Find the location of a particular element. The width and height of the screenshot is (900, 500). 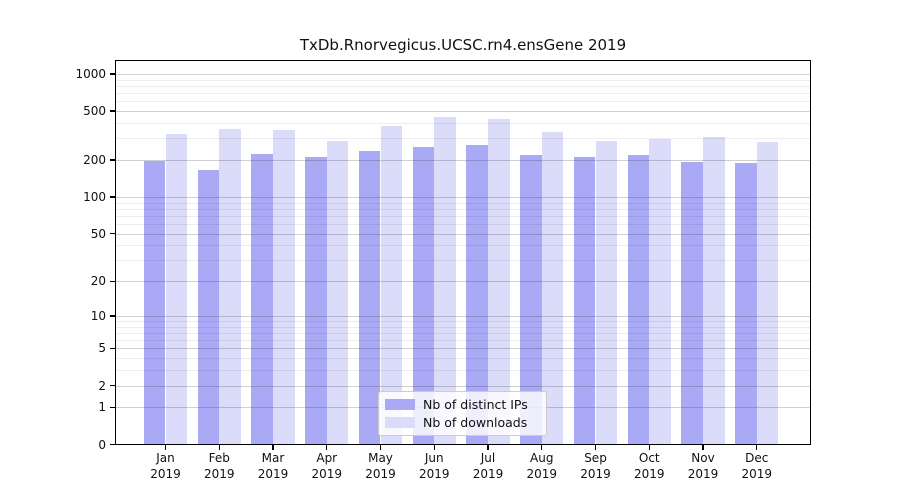

y-axis-tick-label-20: 20 is located at coordinates (98, 281).